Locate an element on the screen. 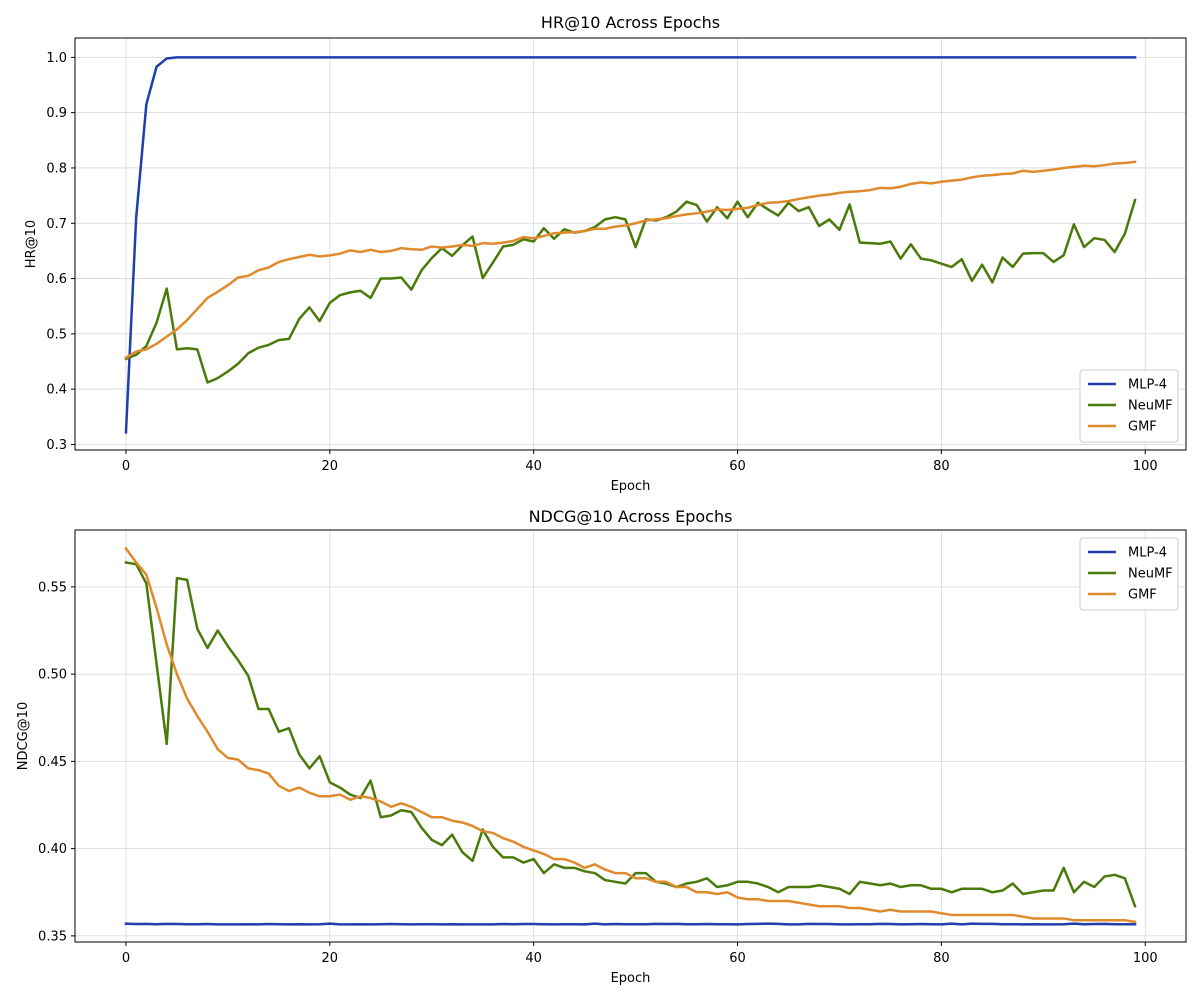 This screenshot has height=1000, width=1200. y-tick-label: 0.3 is located at coordinates (56, 445).